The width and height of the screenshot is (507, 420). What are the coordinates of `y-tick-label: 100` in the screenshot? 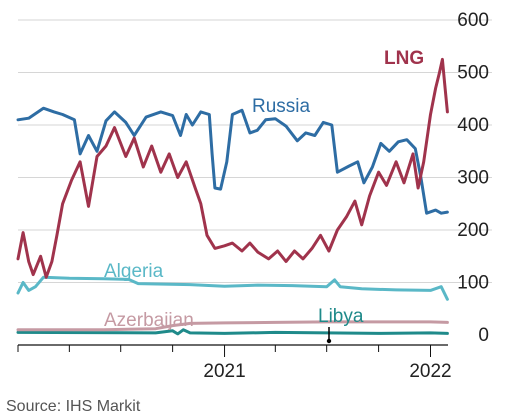 It's located at (473, 283).